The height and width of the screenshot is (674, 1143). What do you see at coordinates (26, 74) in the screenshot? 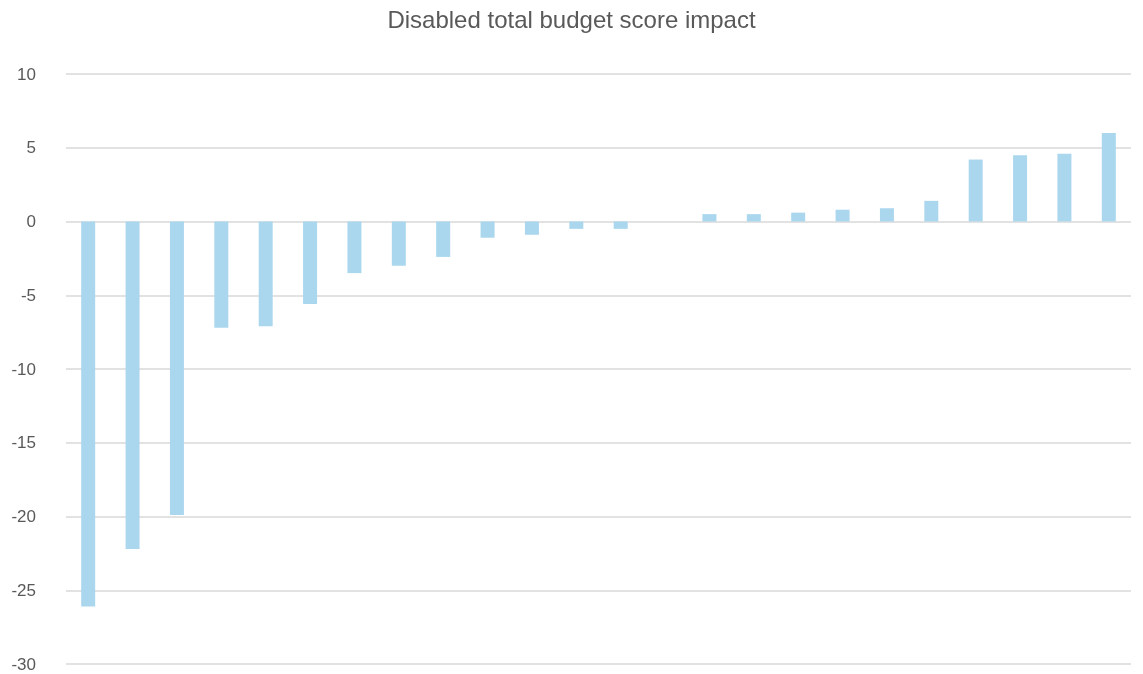
I see `y-tick-label: 10` at bounding box center [26, 74].